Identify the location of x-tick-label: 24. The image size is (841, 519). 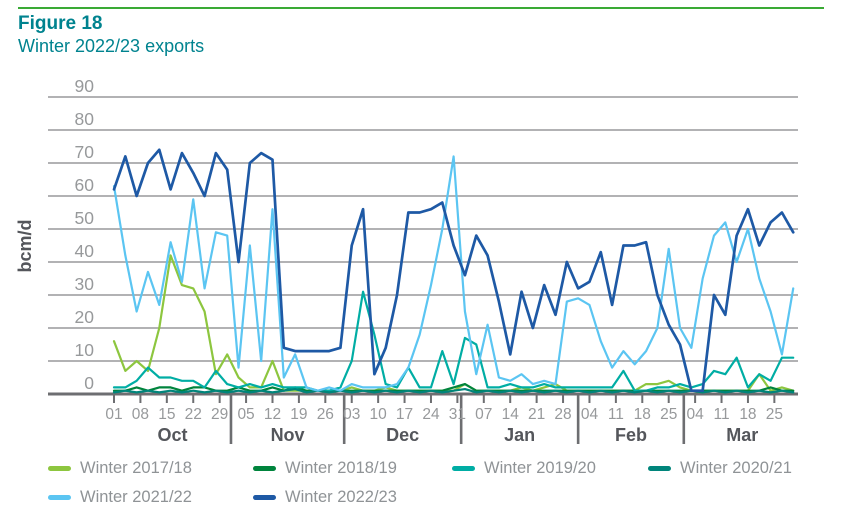
(431, 414).